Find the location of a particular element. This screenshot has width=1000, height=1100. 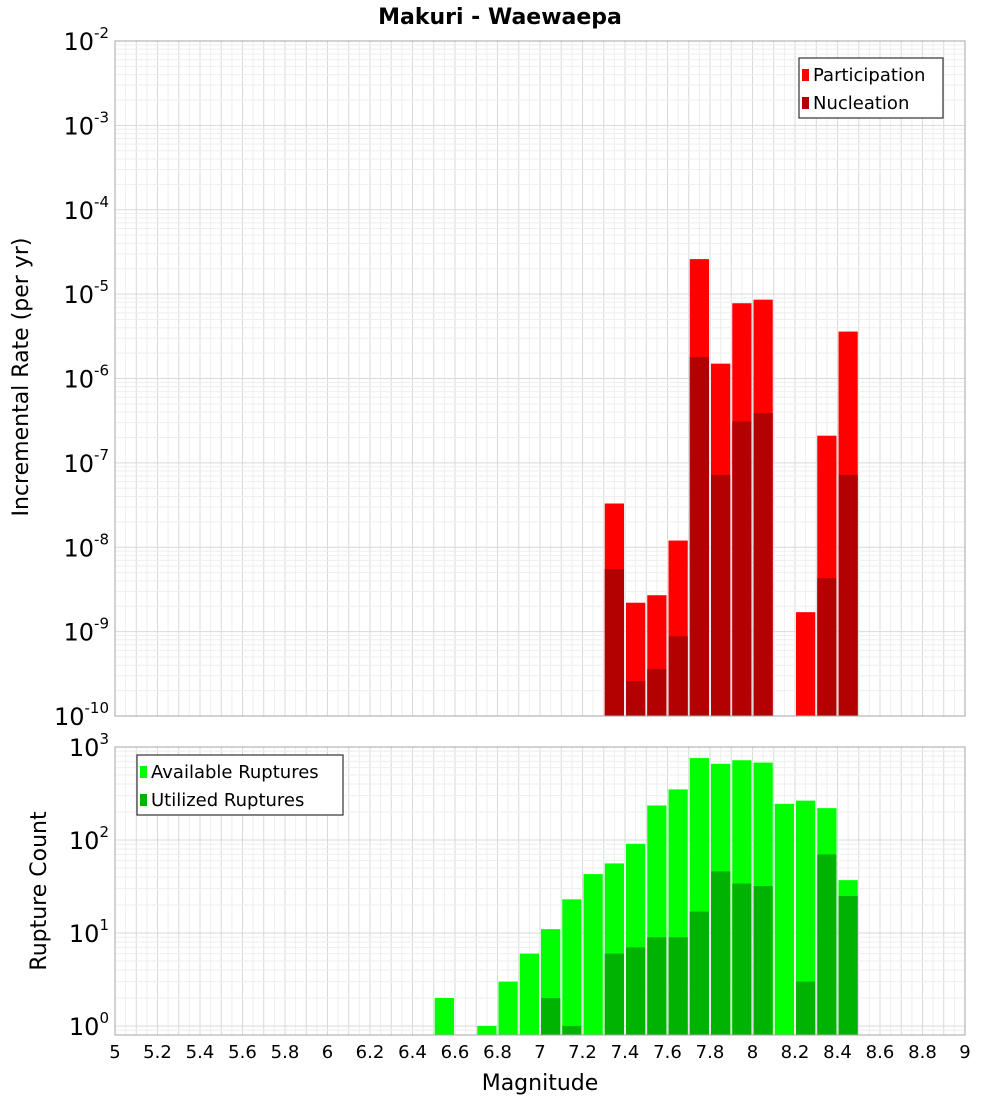

x-tick-label: 8 is located at coordinates (752, 1052).